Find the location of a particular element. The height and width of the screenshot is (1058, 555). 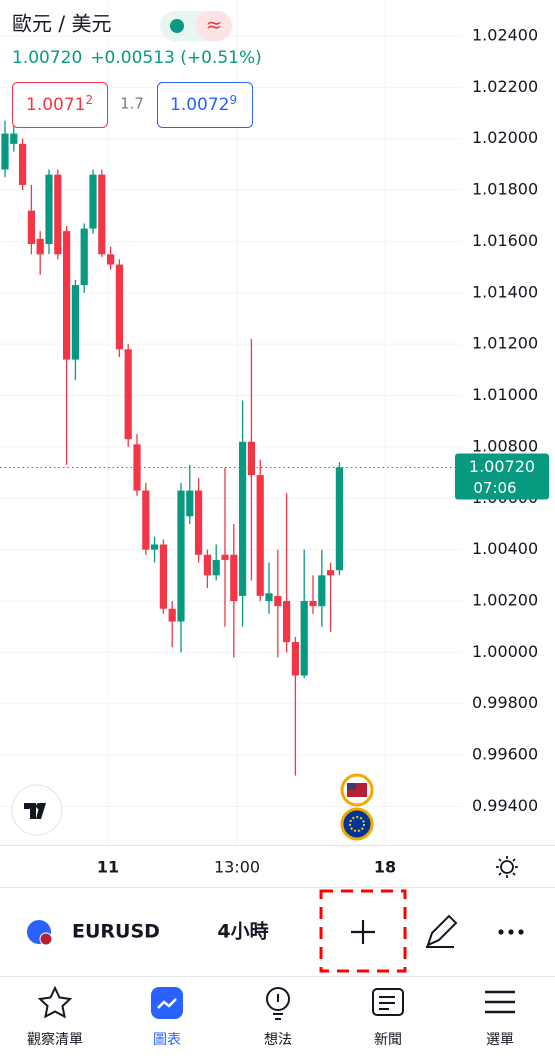

y-tick-label: 1.01800 is located at coordinates (505, 189).